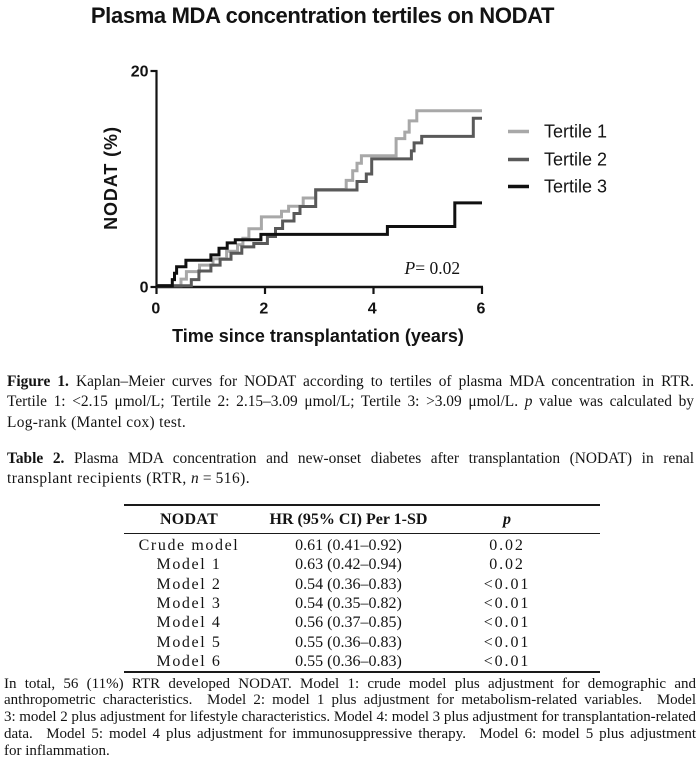  What do you see at coordinates (575, 187) in the screenshot?
I see `svg-text: Tertile 3` at bounding box center [575, 187].